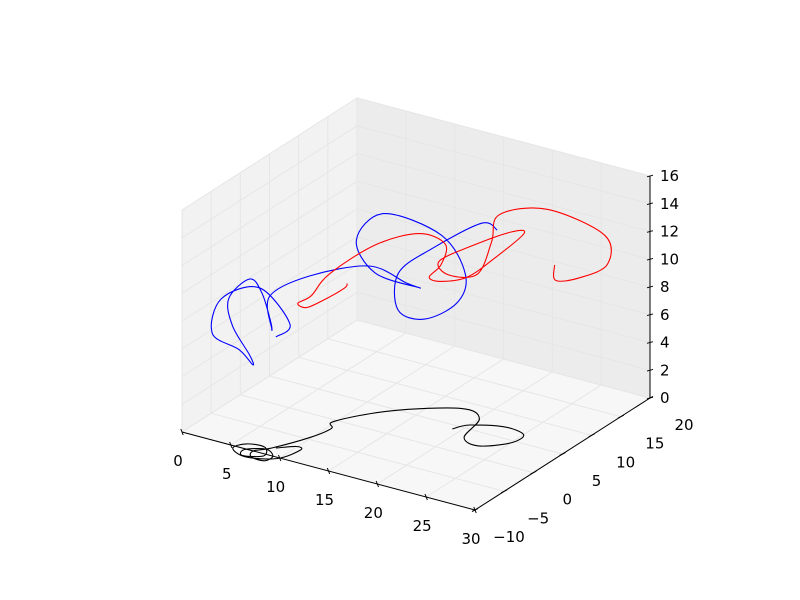 The width and height of the screenshot is (800, 600). Describe the element at coordinates (373, 513) in the screenshot. I see `x-tick-label: 20` at that location.